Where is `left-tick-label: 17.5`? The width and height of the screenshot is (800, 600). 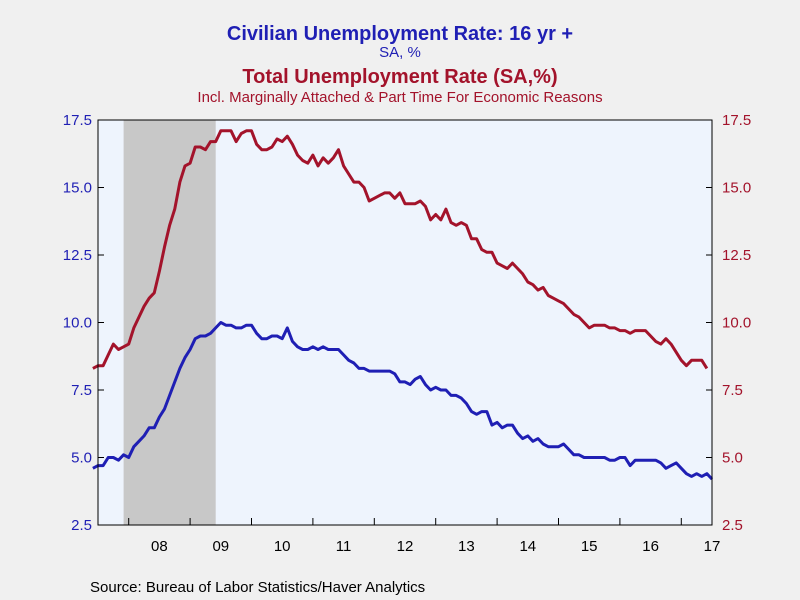
left-tick-label: 17.5 is located at coordinates (77, 120).